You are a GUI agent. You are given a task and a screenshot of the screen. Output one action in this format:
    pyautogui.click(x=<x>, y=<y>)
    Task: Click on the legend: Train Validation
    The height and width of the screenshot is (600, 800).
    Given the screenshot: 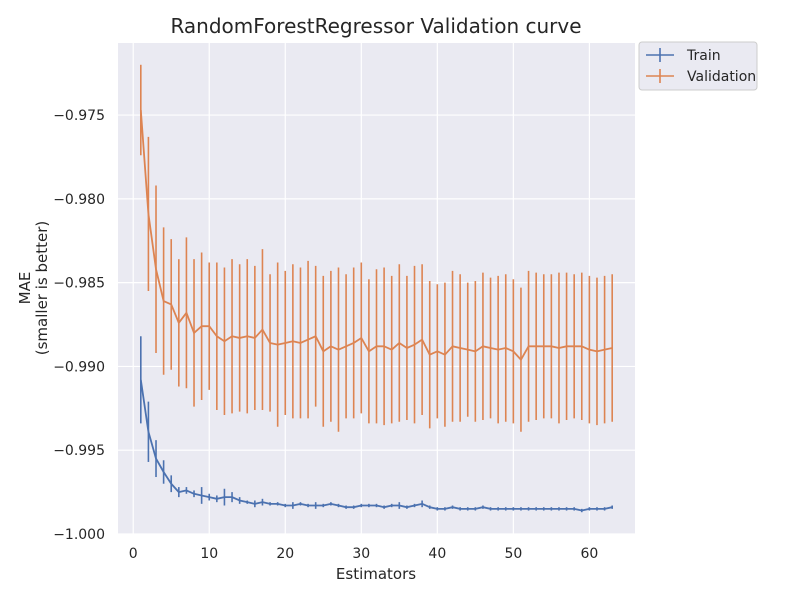 What is the action you would take?
    pyautogui.click(x=698, y=66)
    